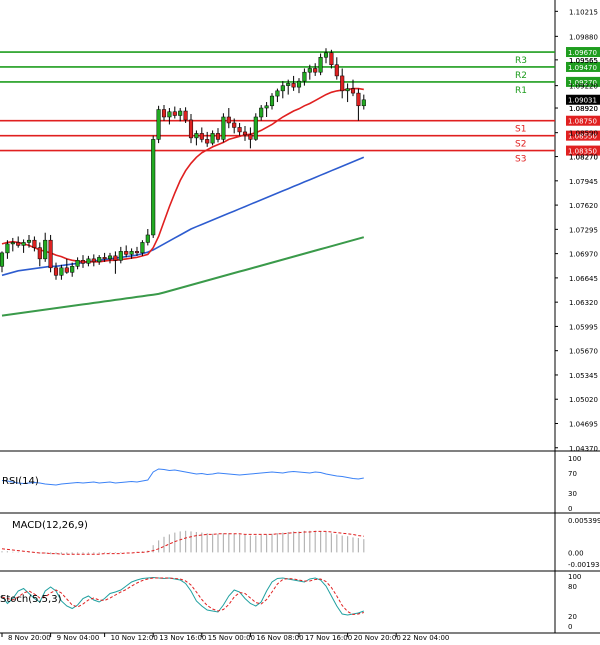 This screenshot has height=645, width=600. What do you see at coordinates (279, 638) in the screenshot?
I see `time-tick-label: 16 Nov 08:00` at bounding box center [279, 638].